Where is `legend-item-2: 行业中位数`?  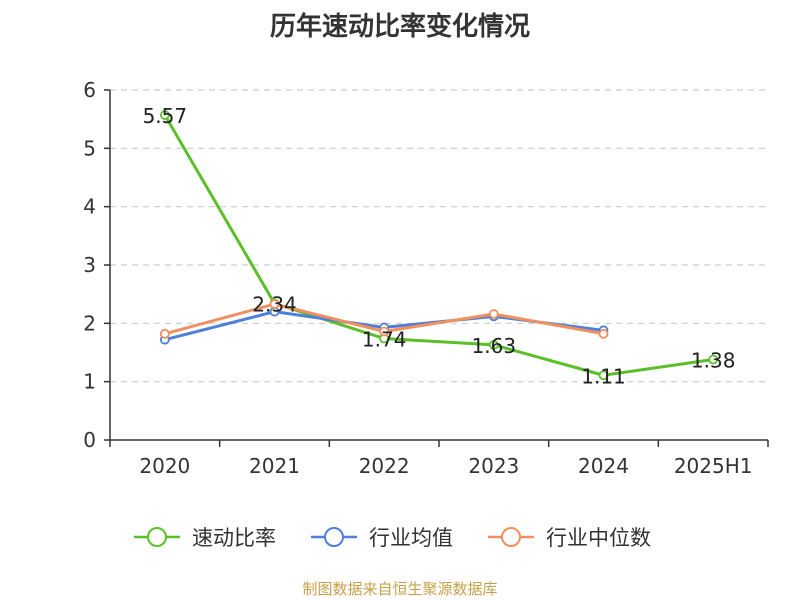
legend-item-2: 行业中位数 is located at coordinates (569, 538).